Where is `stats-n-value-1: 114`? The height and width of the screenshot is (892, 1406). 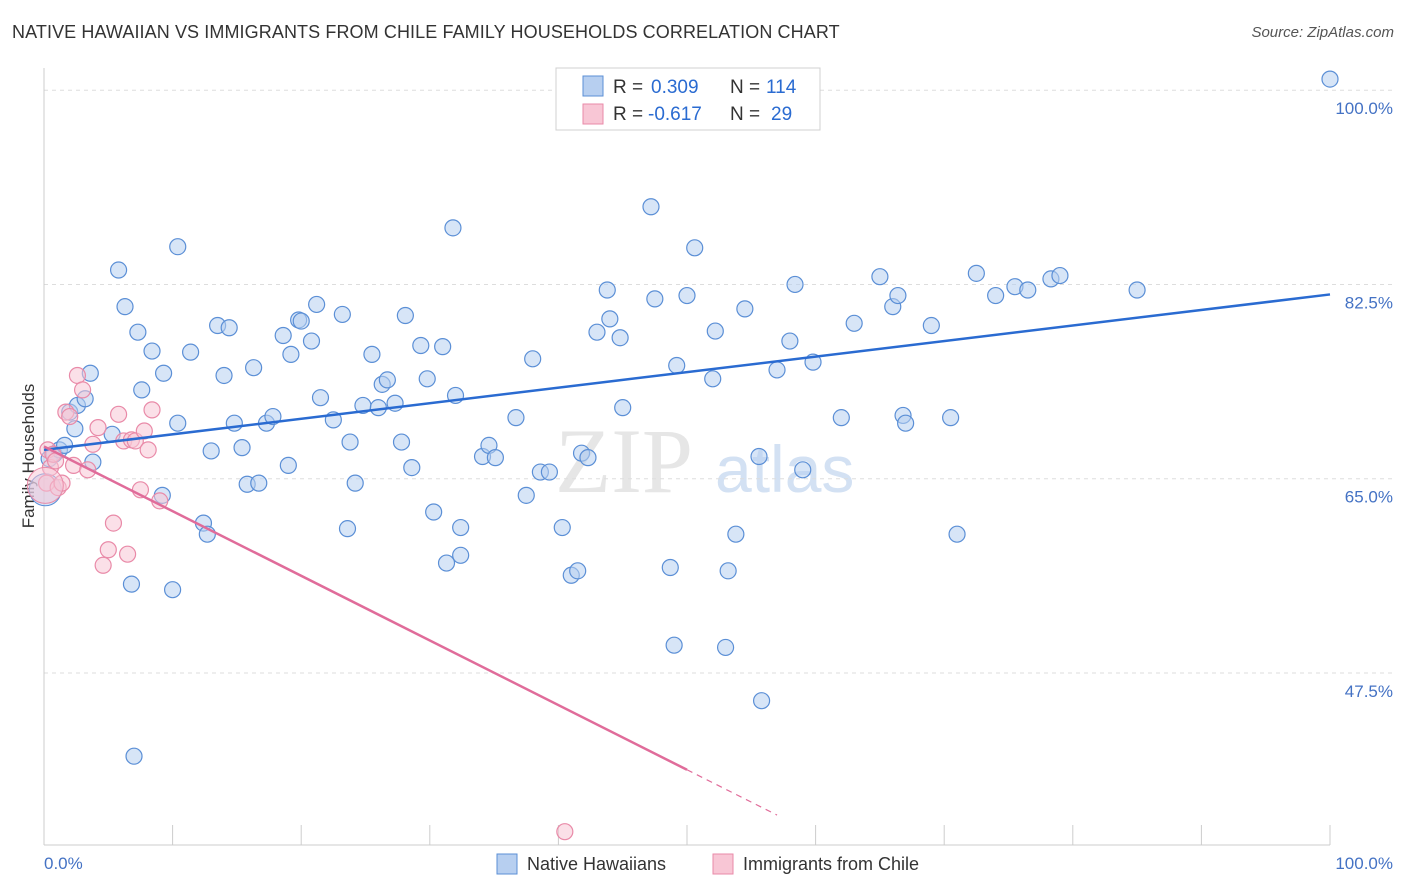
stats-n-value-1: 114 is located at coordinates (781, 87).